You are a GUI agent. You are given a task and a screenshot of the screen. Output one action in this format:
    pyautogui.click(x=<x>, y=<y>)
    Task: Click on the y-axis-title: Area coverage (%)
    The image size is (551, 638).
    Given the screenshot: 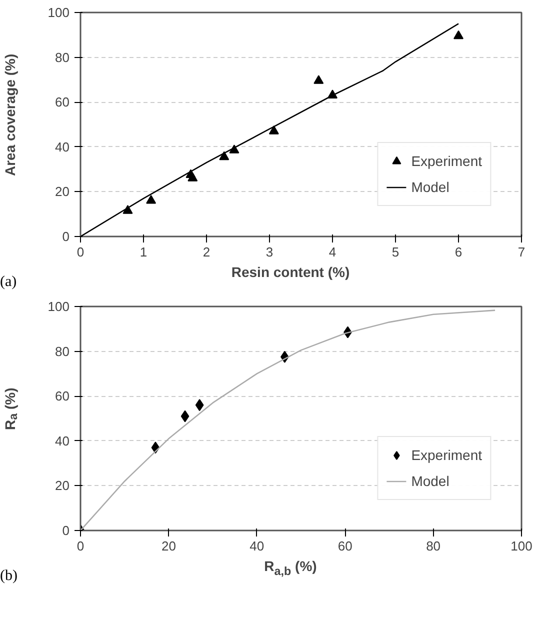 What is the action you would take?
    pyautogui.click(x=10, y=115)
    